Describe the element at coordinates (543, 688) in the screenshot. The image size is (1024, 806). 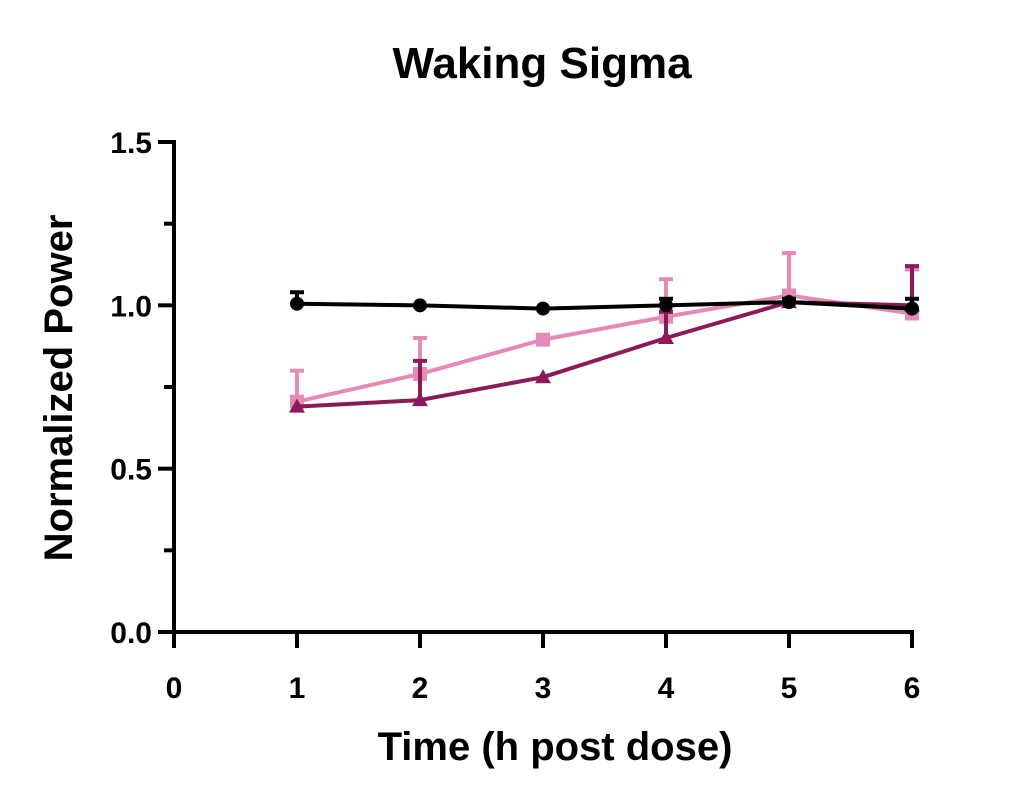
I see `x-tick-label: 3` at that location.